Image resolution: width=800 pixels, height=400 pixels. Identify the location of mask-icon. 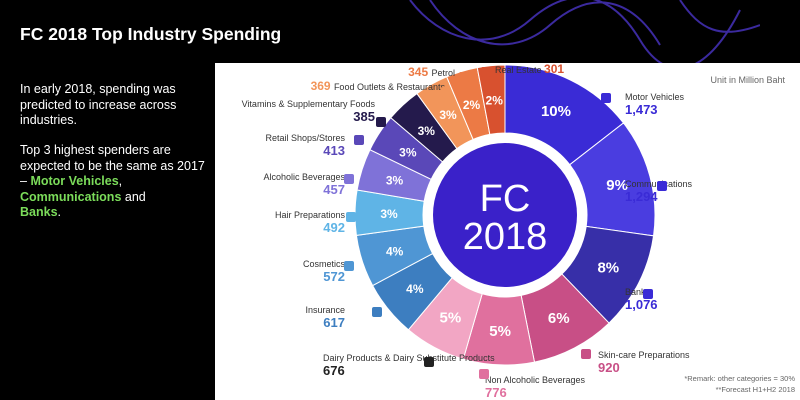
(586, 354).